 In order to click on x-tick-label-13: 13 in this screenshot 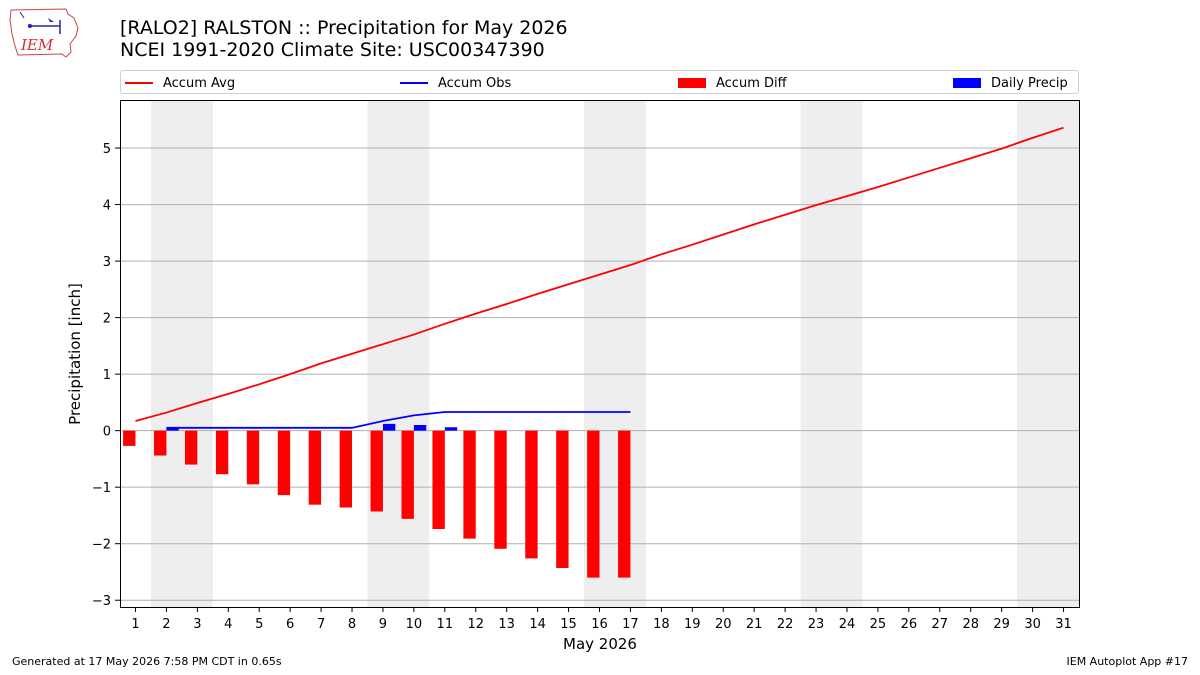, I will do `click(506, 624)`.